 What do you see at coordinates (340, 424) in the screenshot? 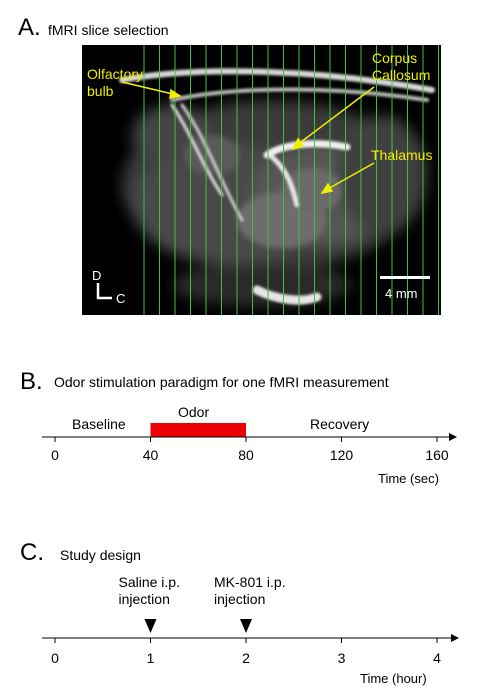
I see `recovery-label: Recovery` at bounding box center [340, 424].